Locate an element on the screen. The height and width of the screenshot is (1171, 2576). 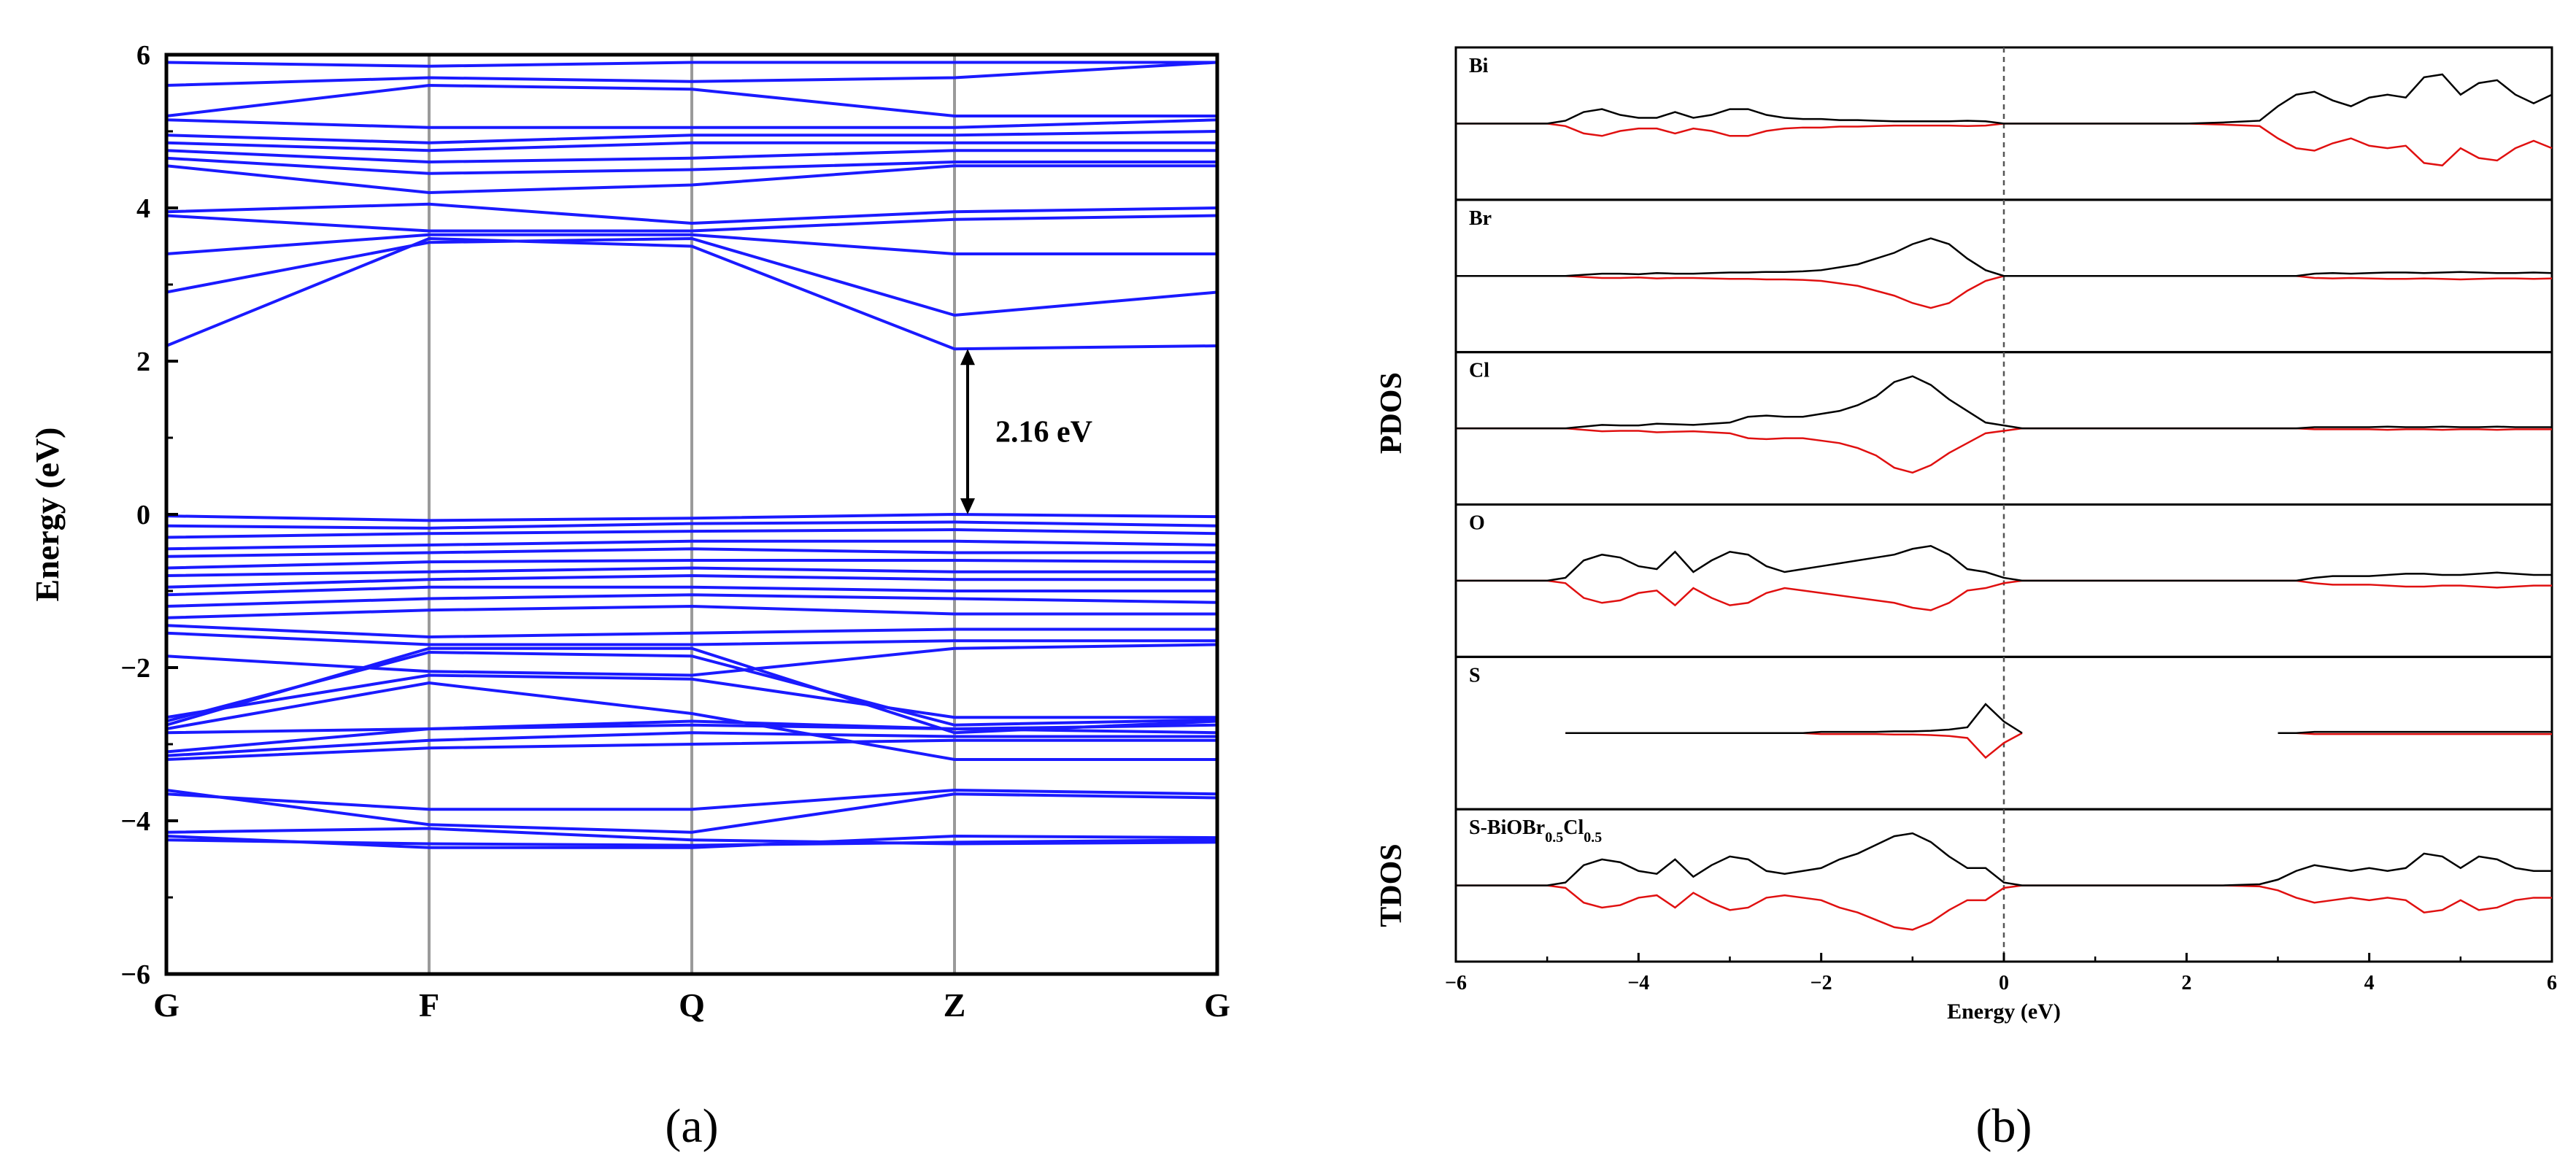
gap-value-label: 2.16 eV is located at coordinates (1043, 433).